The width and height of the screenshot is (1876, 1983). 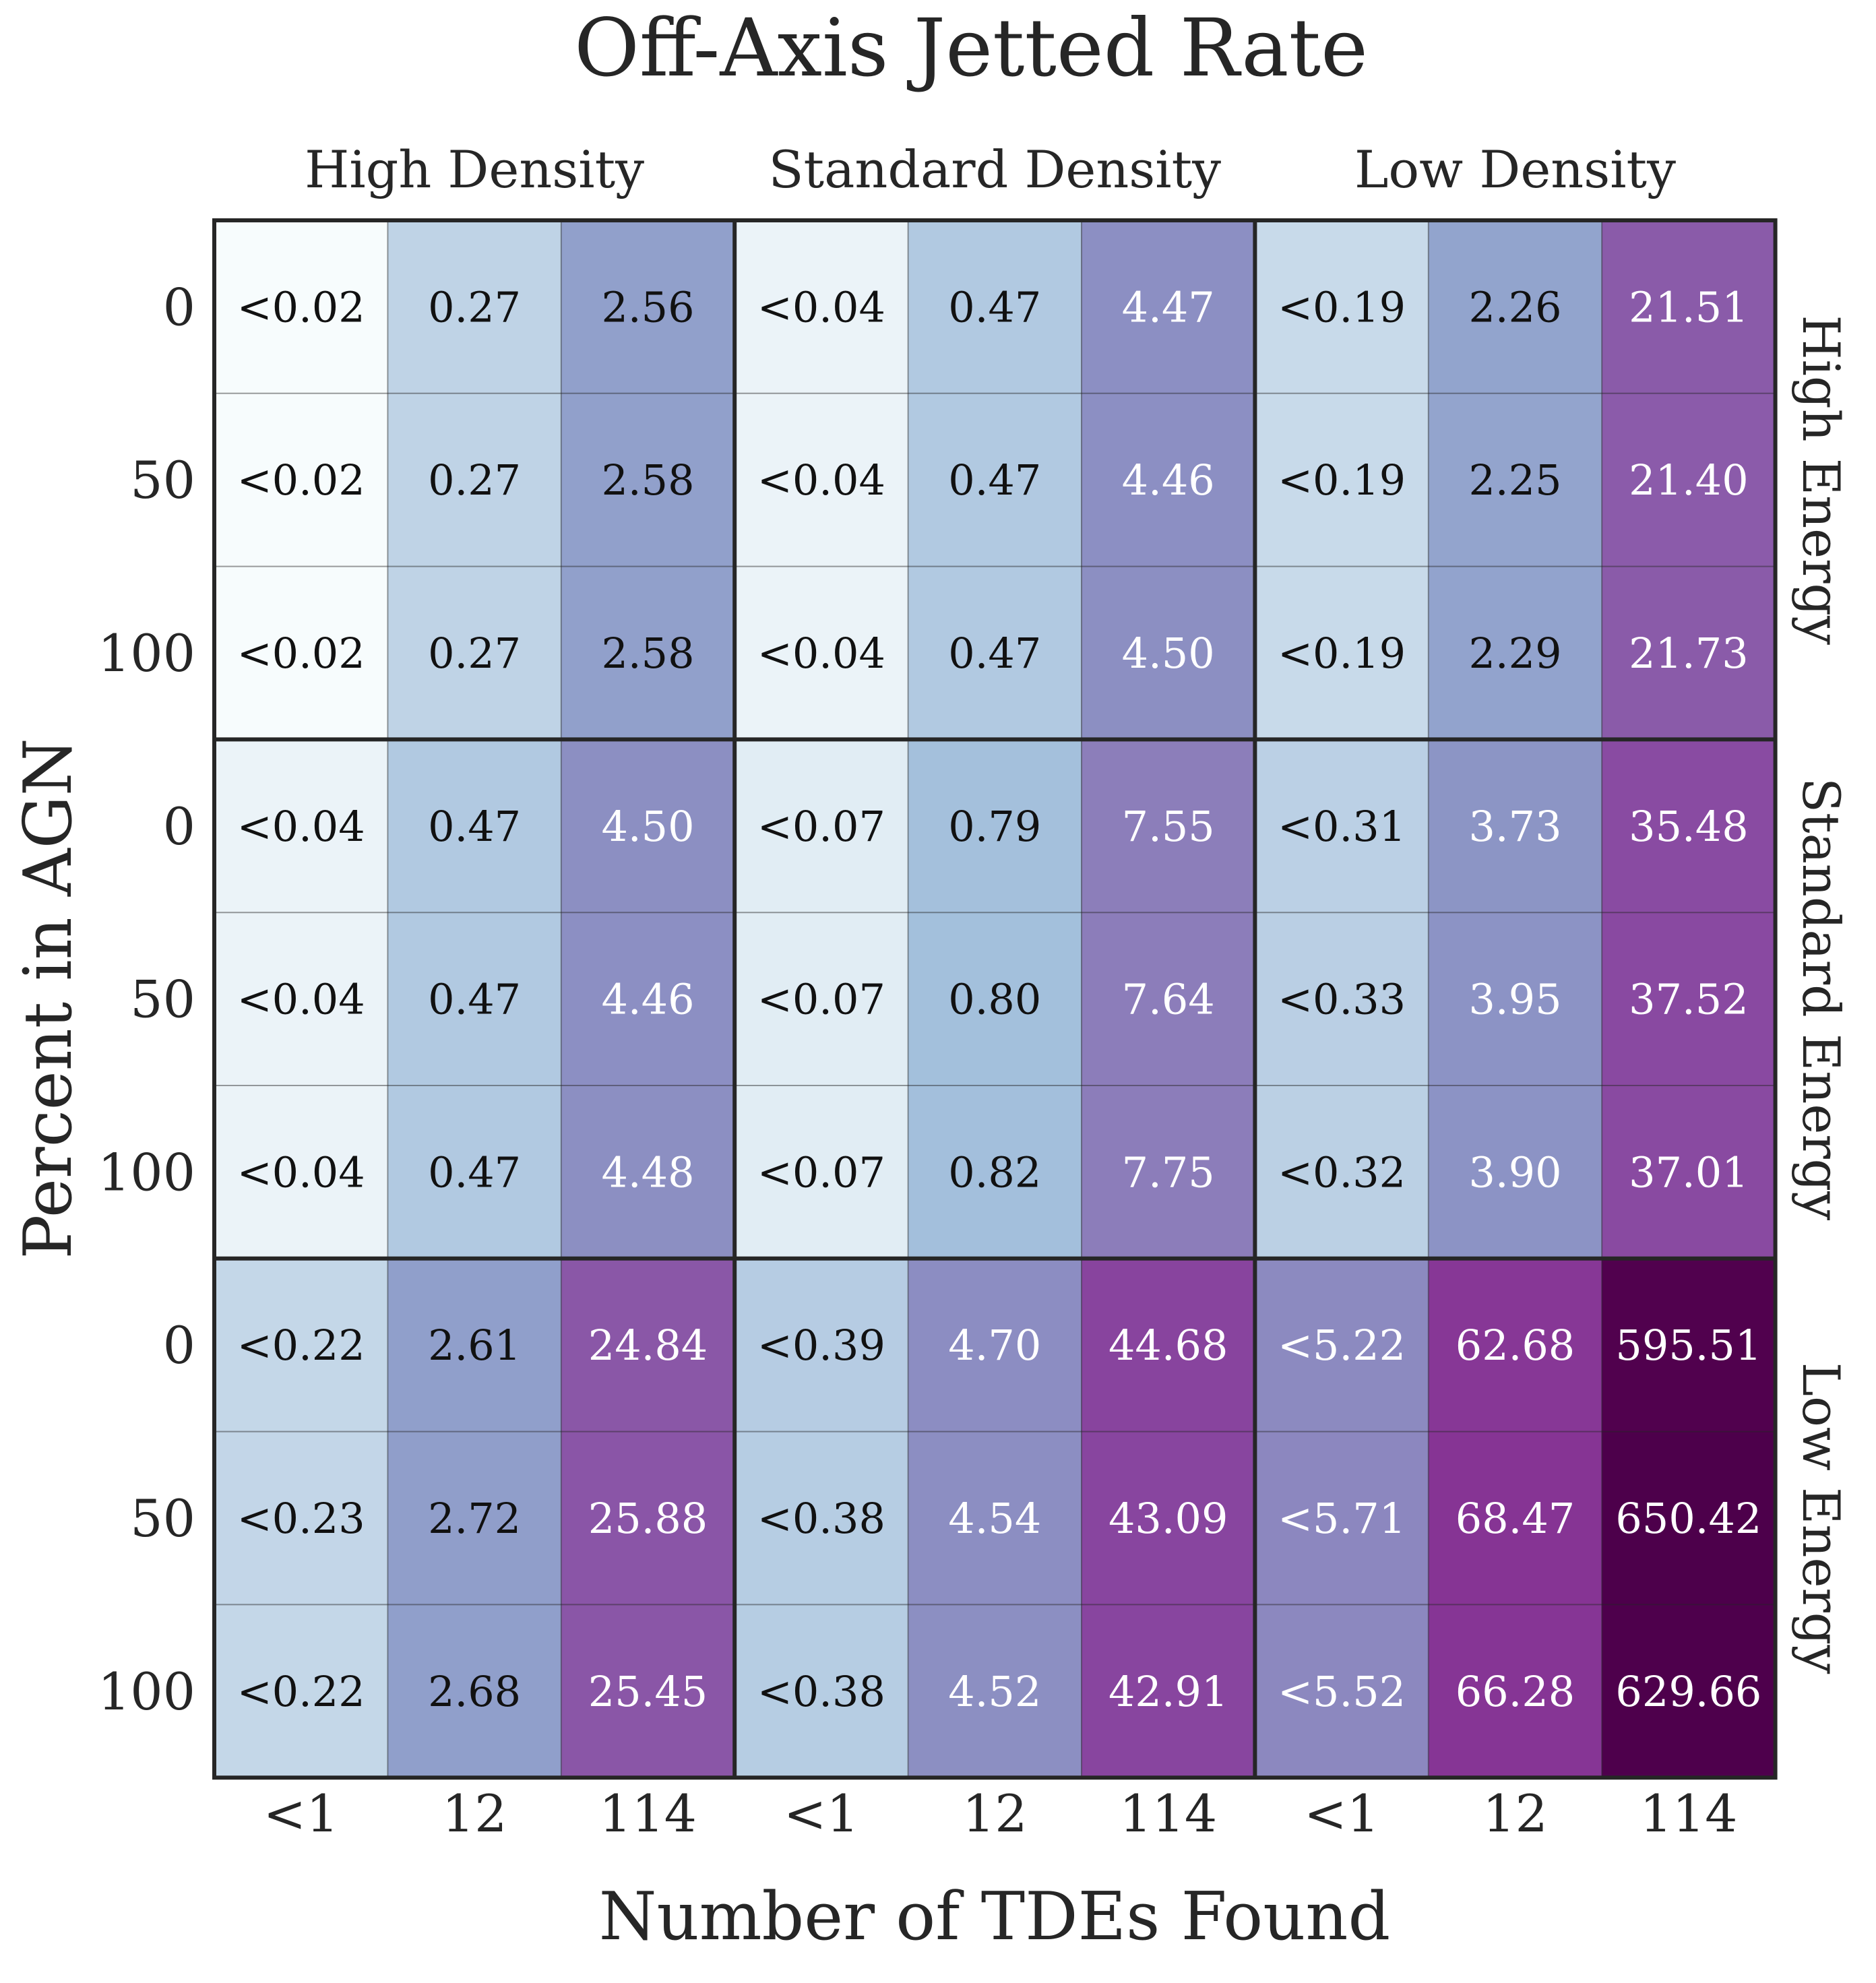 I want to click on cell-value-label: 2.25, so click(x=1515, y=480).